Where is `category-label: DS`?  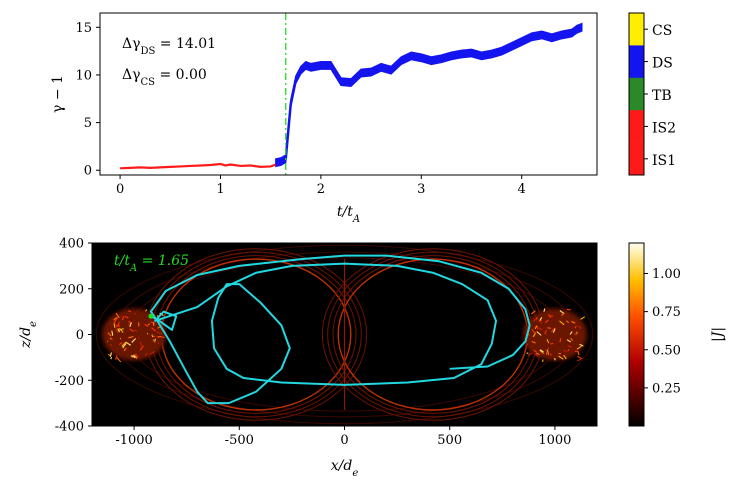 category-label: DS is located at coordinates (662, 64).